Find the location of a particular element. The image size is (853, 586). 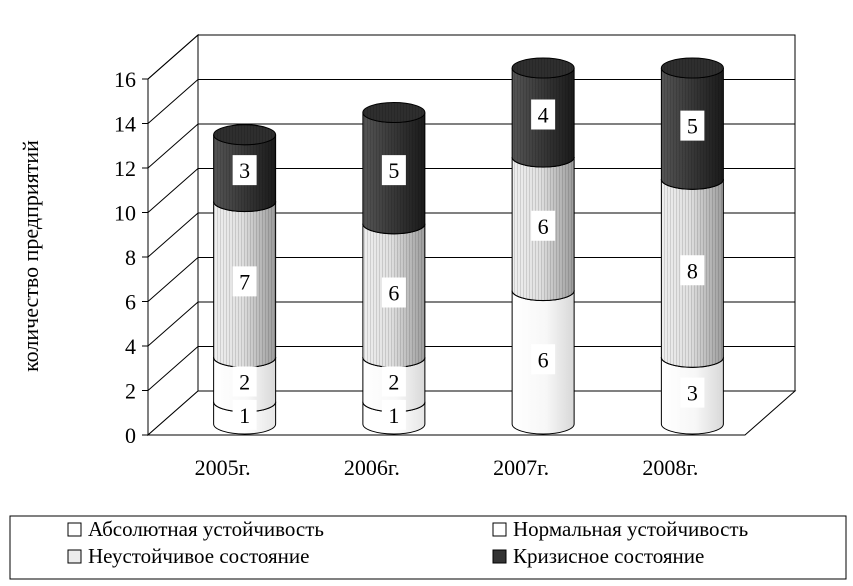

y-axis-ticks: 0 2 4 6 8 10 12 14 16 is located at coordinates (131, 257).